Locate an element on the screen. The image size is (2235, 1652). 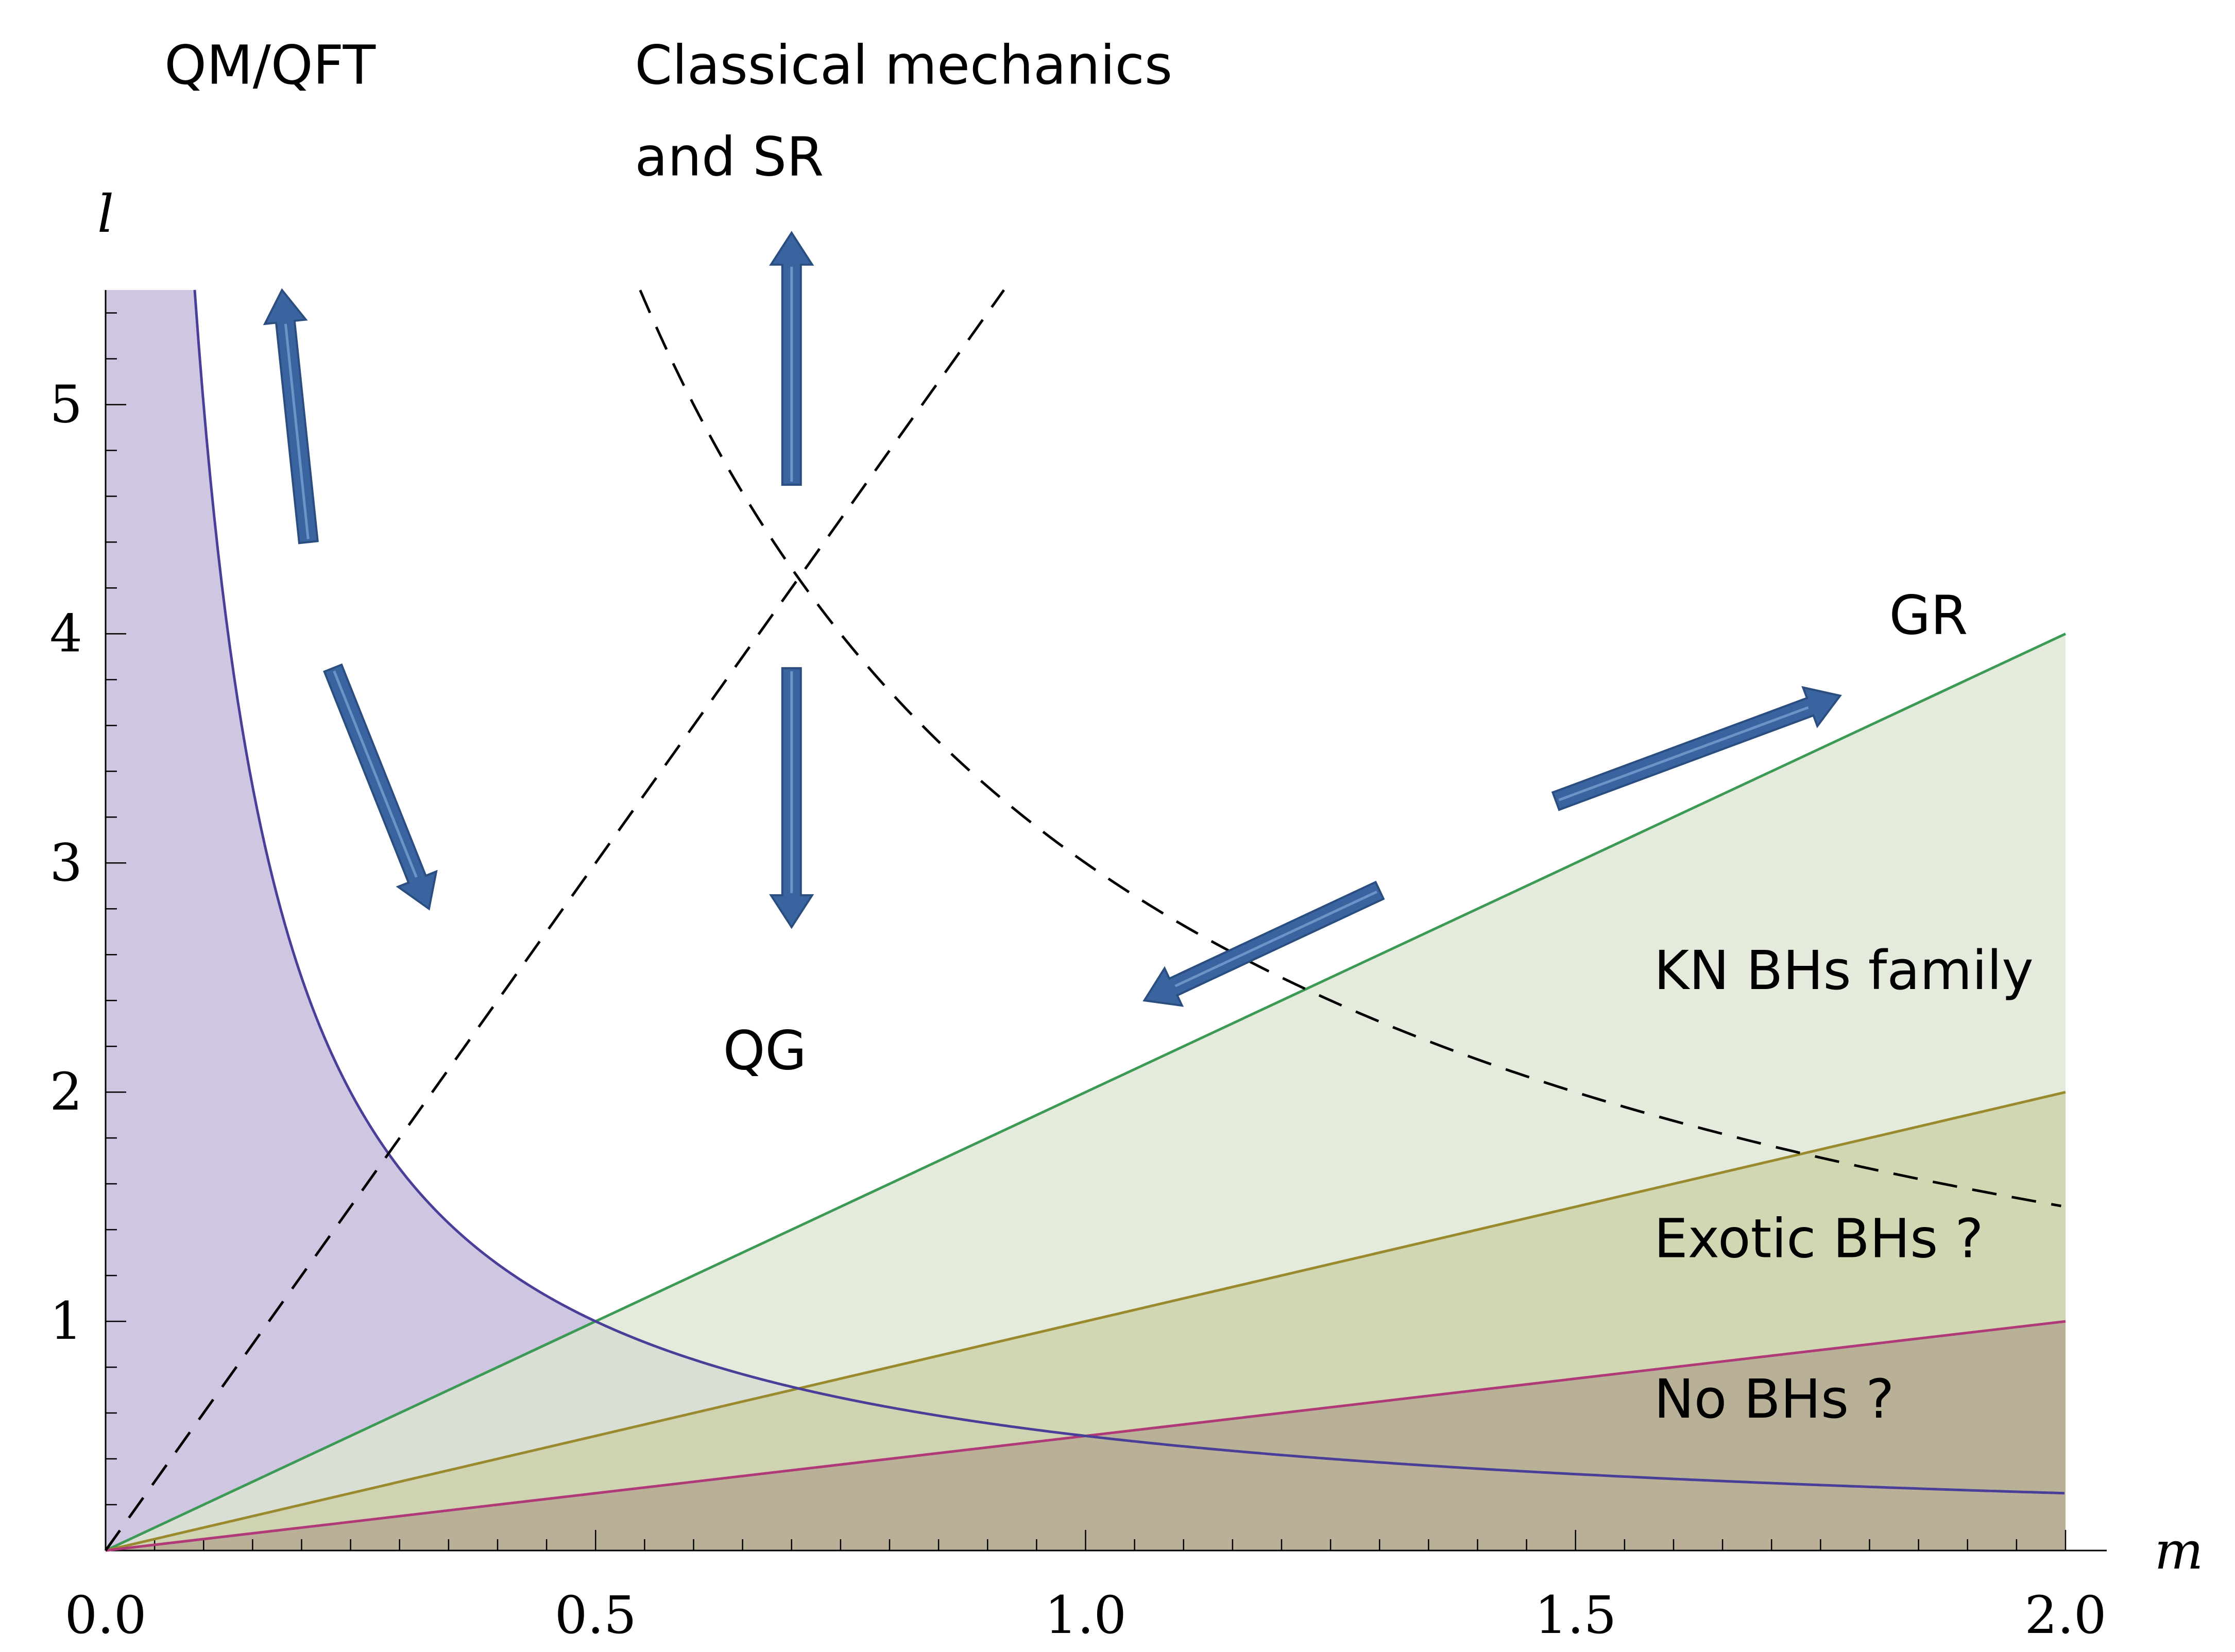
x-tick-label: 2.0 is located at coordinates (2065, 1615).